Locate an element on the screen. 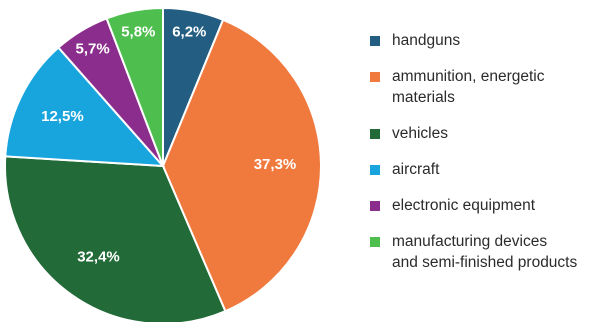 This screenshot has width=616, height=322. legend-item-electronic-equipment: electronic equipment is located at coordinates (493, 205).